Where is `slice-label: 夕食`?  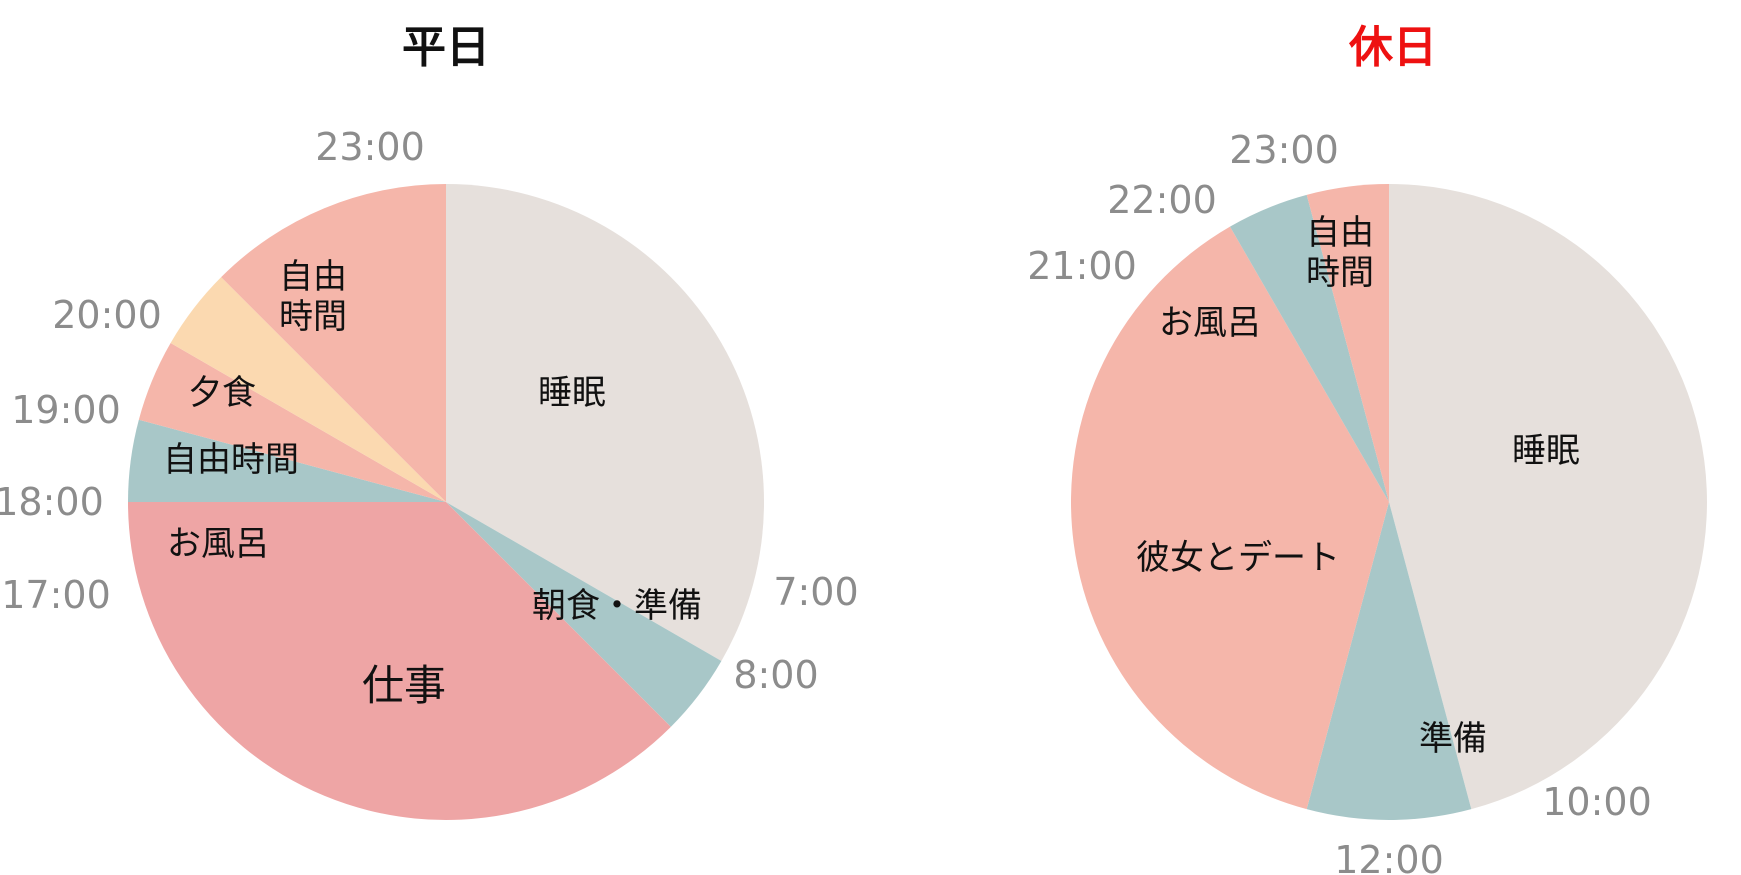
slice-label: 夕食 is located at coordinates (222, 393).